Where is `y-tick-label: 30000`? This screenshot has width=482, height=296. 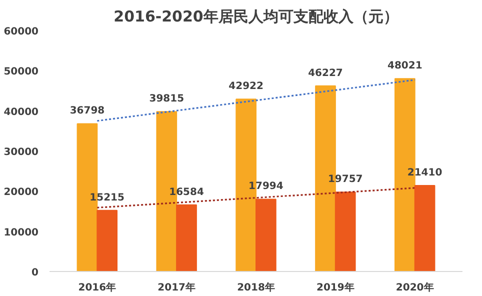
y-tick-label: 30000 is located at coordinates (21, 152).